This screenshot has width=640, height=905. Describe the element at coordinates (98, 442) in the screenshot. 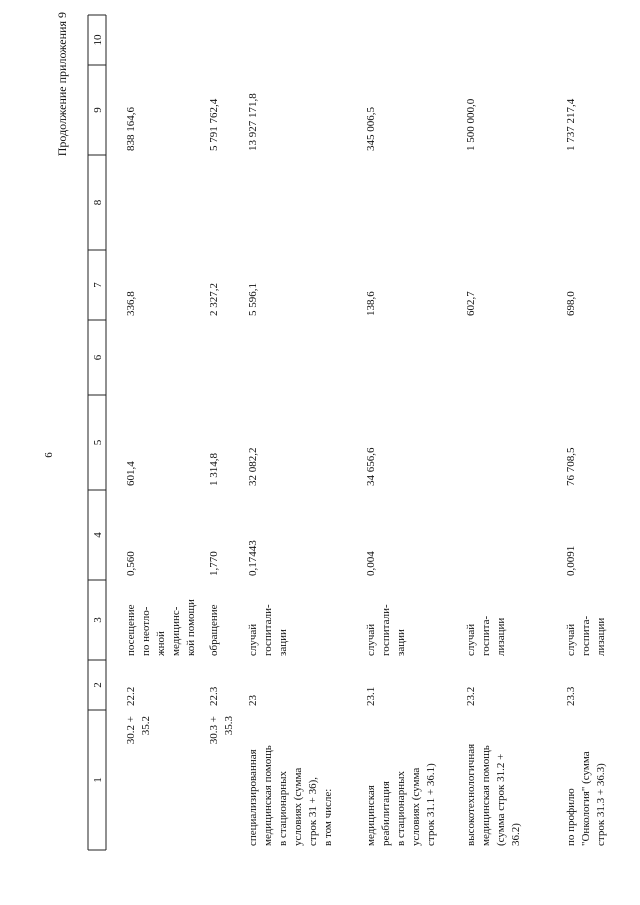

I see `column-number: 5` at that location.